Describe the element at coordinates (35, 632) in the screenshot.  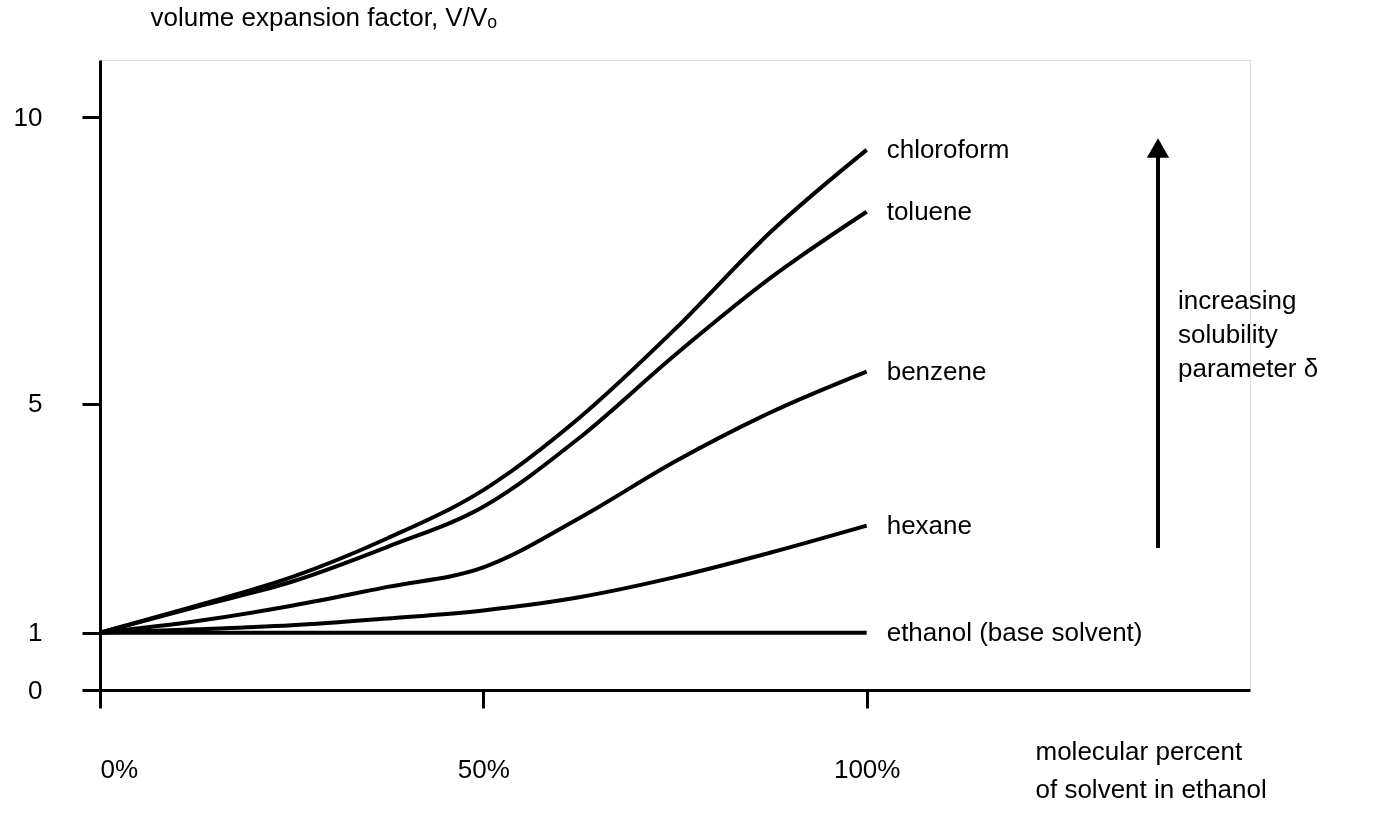
I see `y-tick-label: 1` at that location.